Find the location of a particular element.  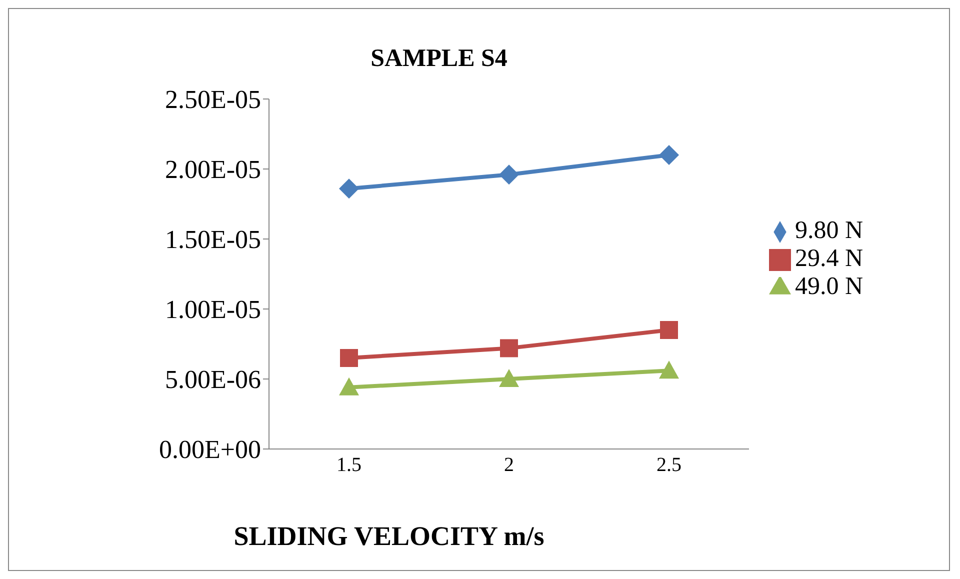

x-tick-label: 2 is located at coordinates (509, 465).